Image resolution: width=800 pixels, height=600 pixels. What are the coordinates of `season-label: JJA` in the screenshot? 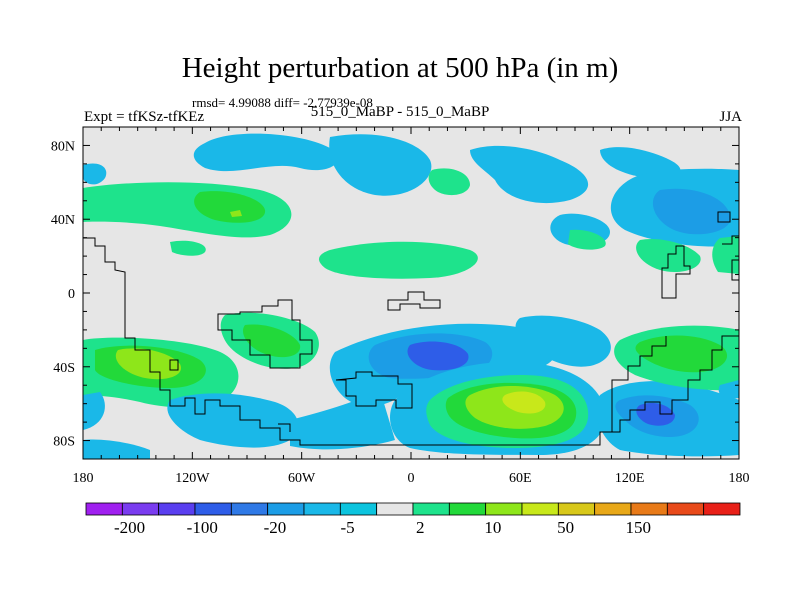 It's located at (730, 117).